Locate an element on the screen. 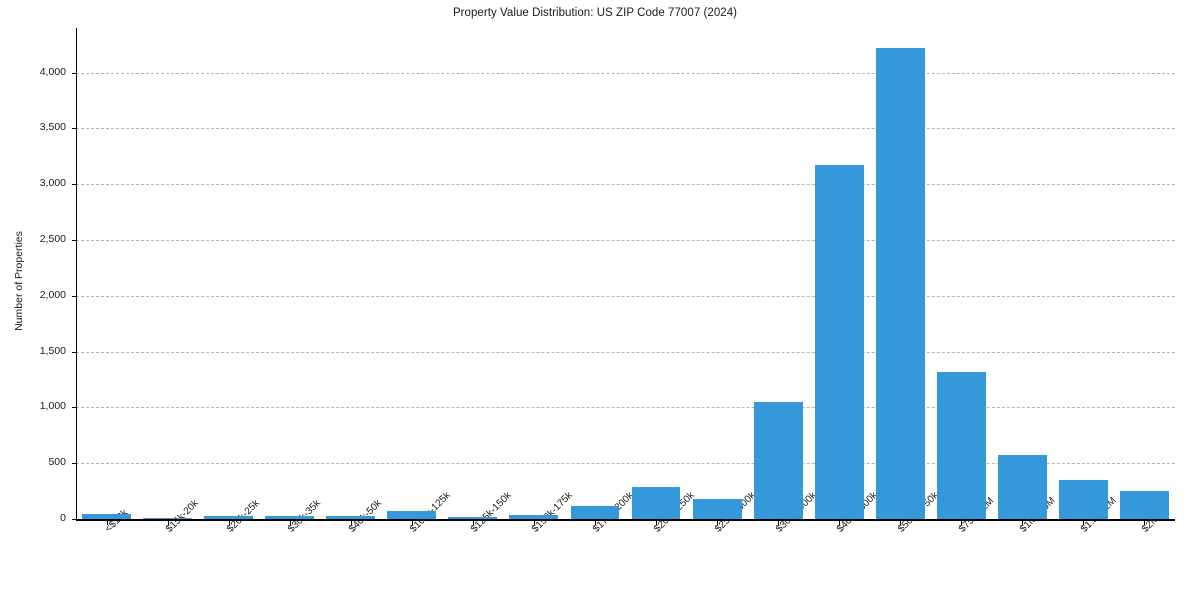 This screenshot has height=590, width=1190. y-axis-title: Number of Properties is located at coordinates (19, 281).